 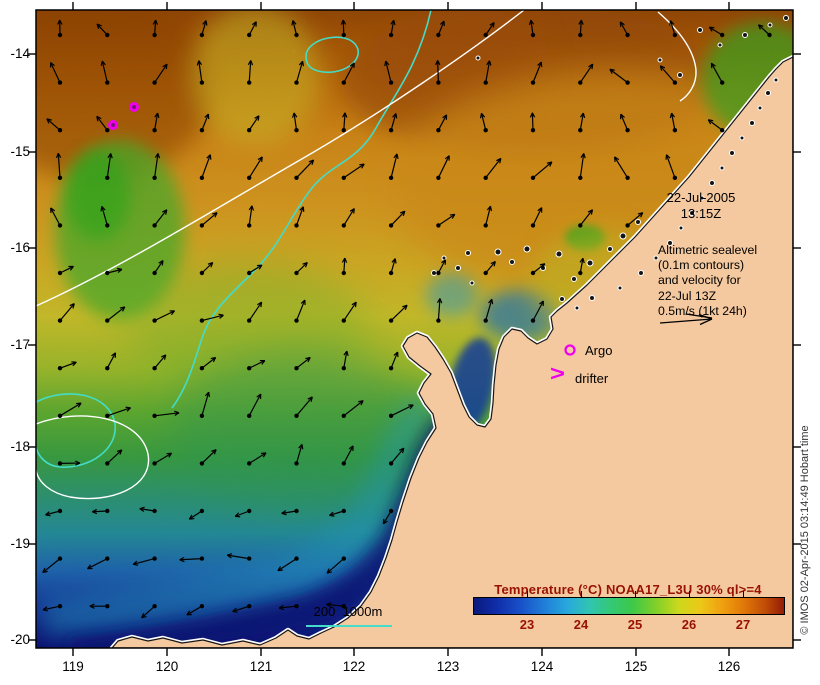 I want to click on argo-legend-label: Argo, so click(x=598, y=350).